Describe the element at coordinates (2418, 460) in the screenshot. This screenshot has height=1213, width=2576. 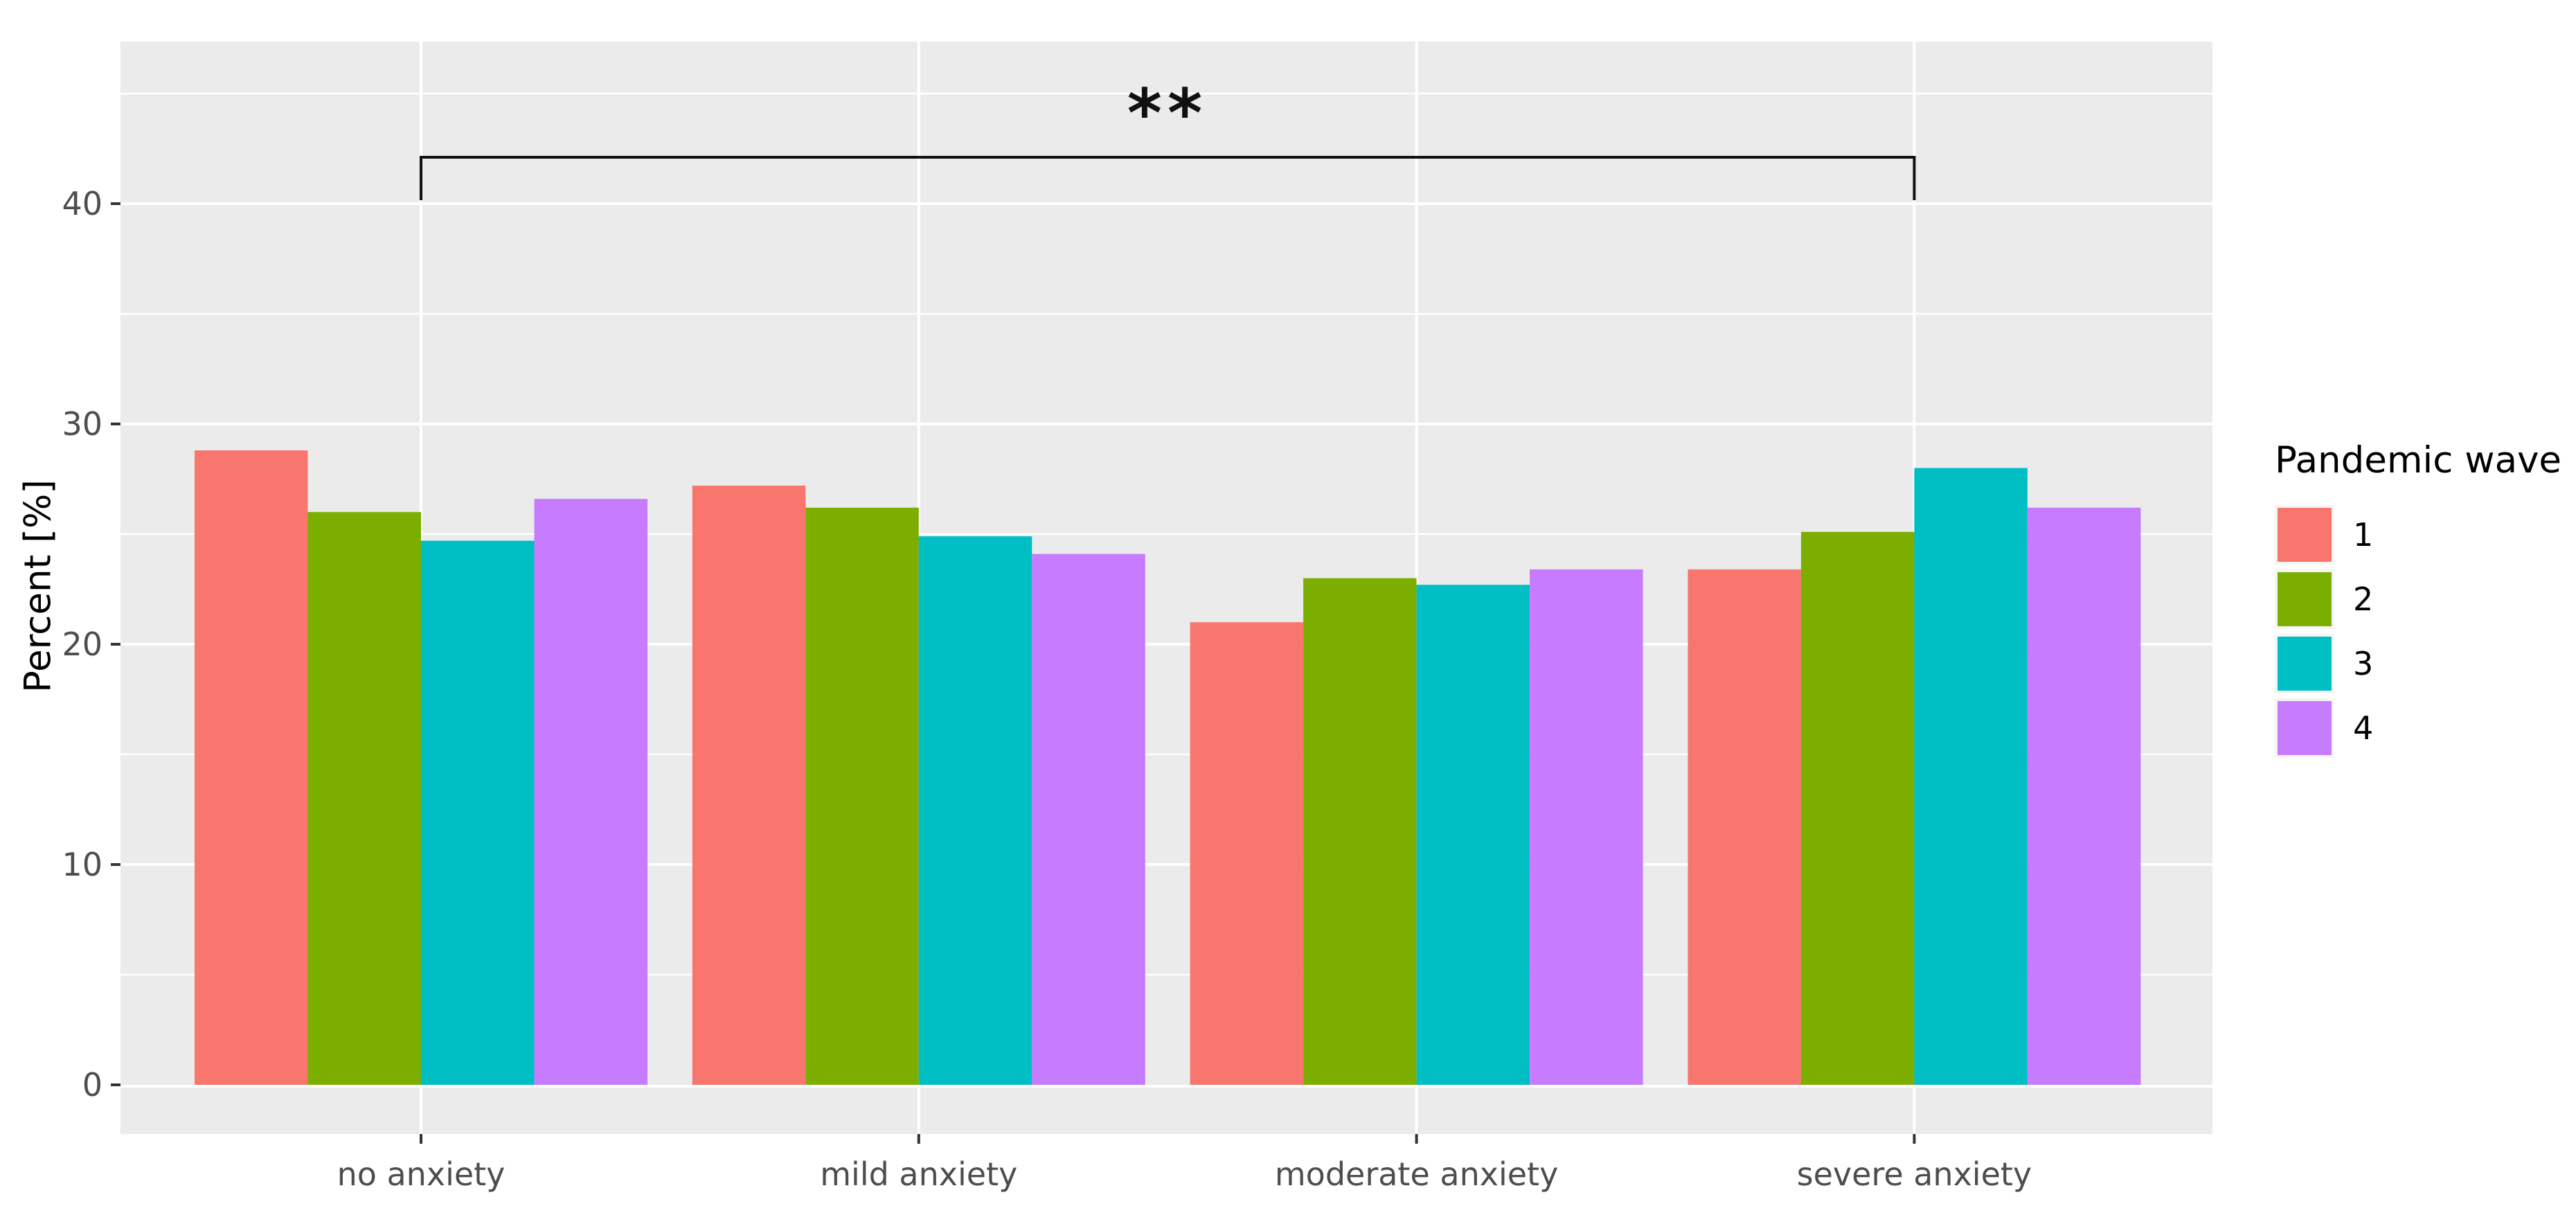
I see `legend-title: Pandemic wave` at that location.